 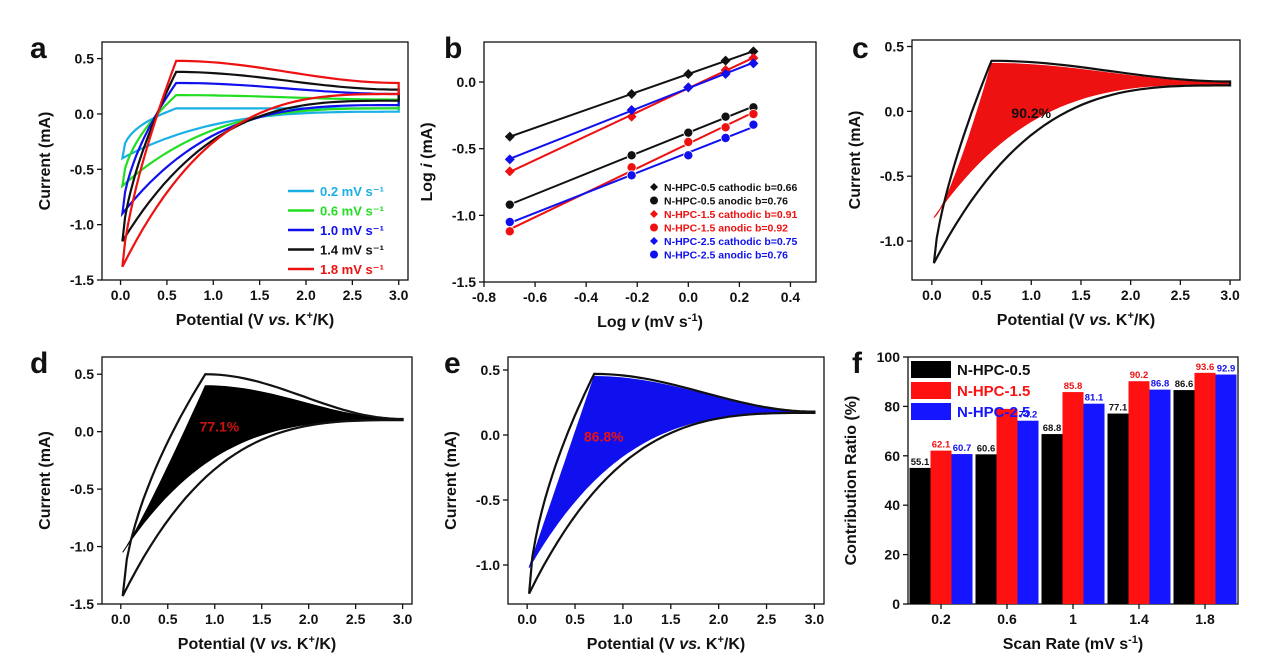 What do you see at coordinates (726, 256) in the screenshot?
I see `legend-entry: N-HPC-2.5 anodic b=0.76` at bounding box center [726, 256].